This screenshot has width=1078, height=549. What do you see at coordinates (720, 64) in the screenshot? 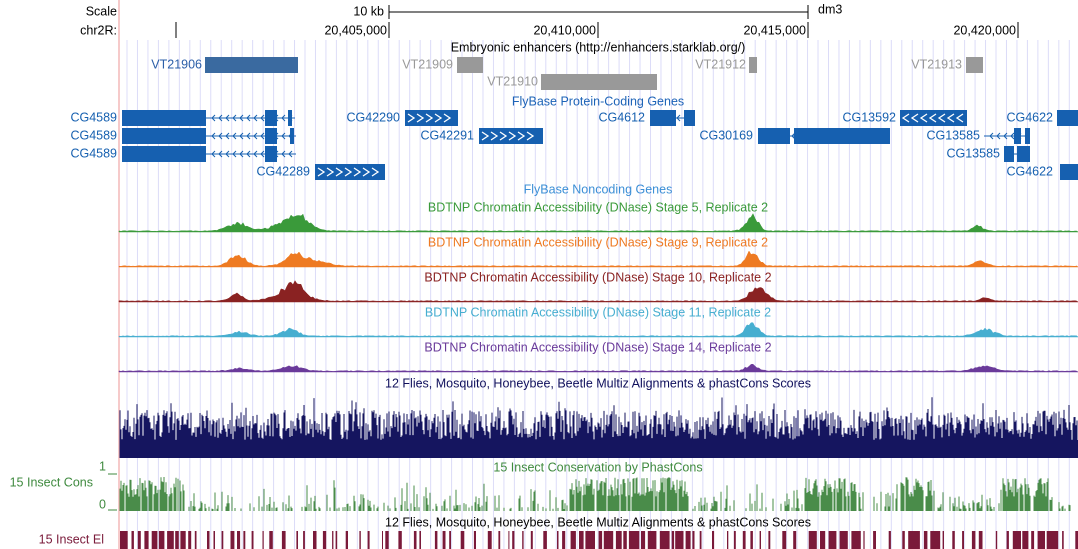
I see `enhancer-label: VT21912` at bounding box center [720, 64].